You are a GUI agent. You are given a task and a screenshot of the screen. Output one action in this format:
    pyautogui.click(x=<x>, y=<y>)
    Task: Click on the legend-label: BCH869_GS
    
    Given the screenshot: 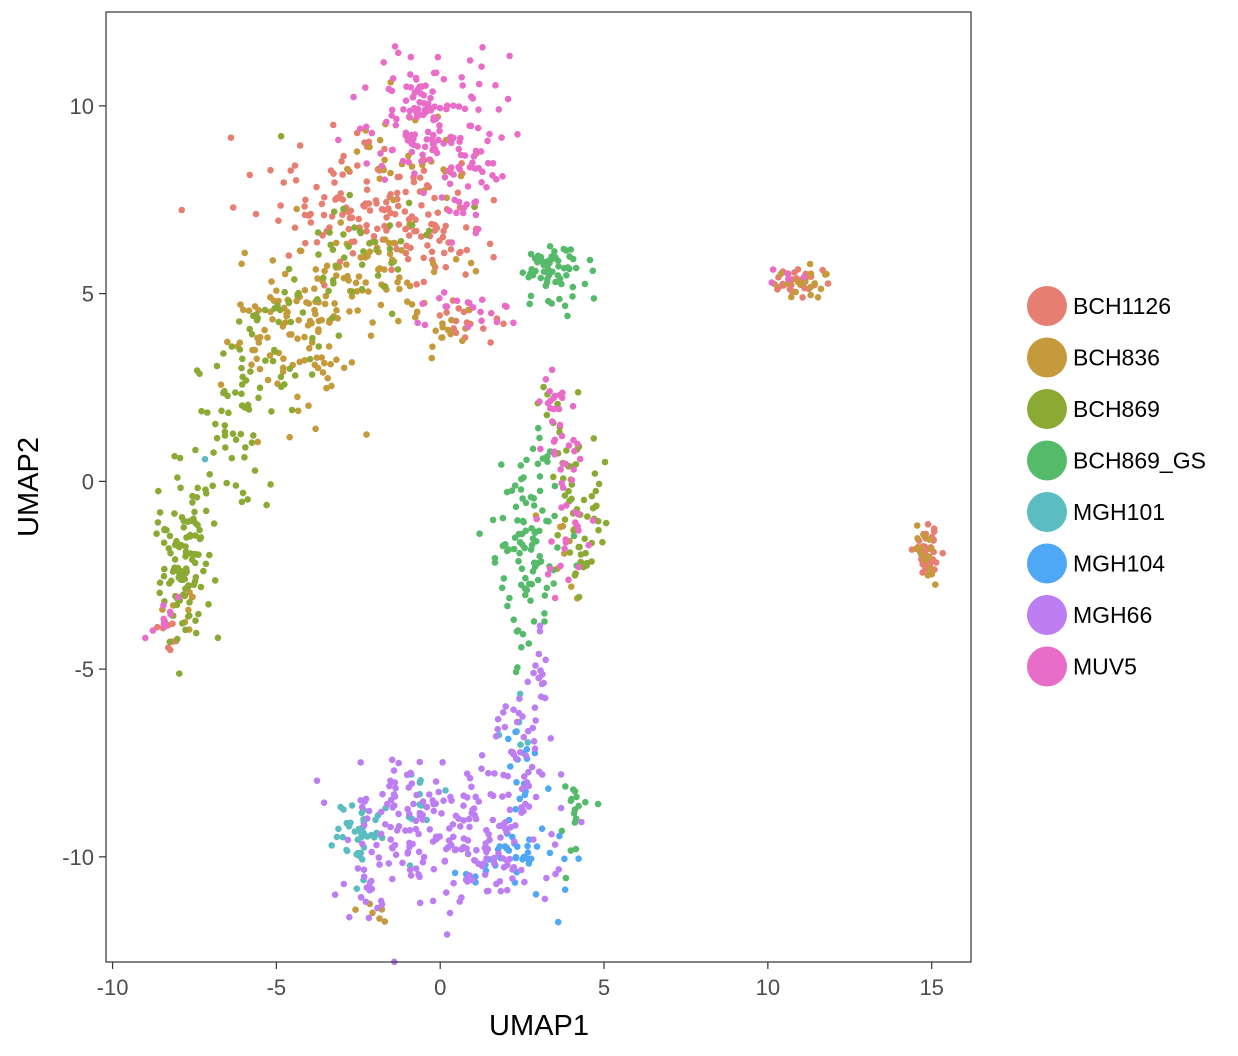 What is the action you would take?
    pyautogui.click(x=1139, y=461)
    